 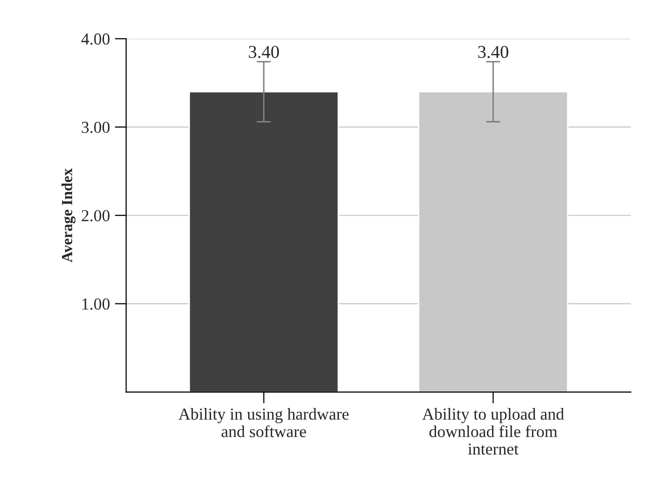 I want to click on y-tick-label: 4.00, so click(x=95, y=39).